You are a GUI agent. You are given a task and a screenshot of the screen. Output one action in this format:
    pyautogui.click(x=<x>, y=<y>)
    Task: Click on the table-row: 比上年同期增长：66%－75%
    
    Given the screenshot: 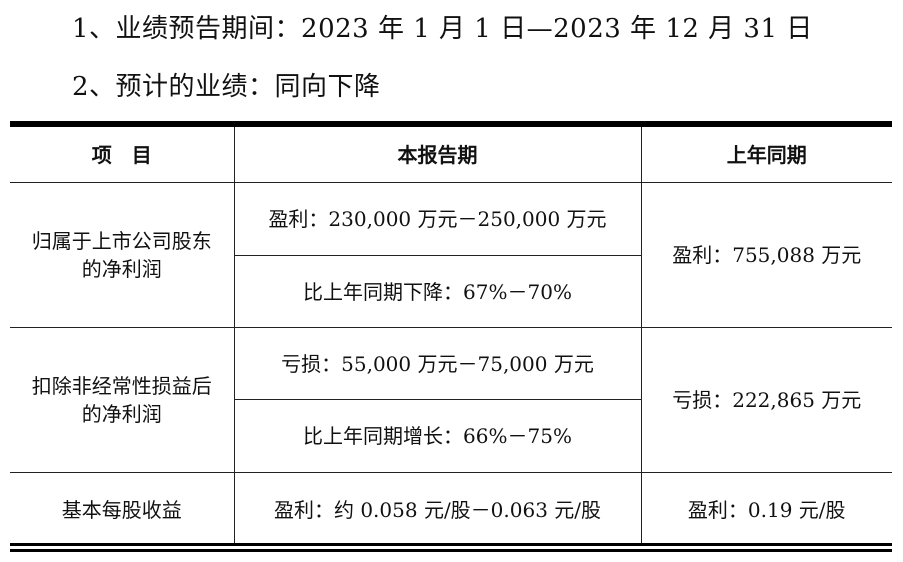 What is the action you would take?
    pyautogui.click(x=451, y=436)
    